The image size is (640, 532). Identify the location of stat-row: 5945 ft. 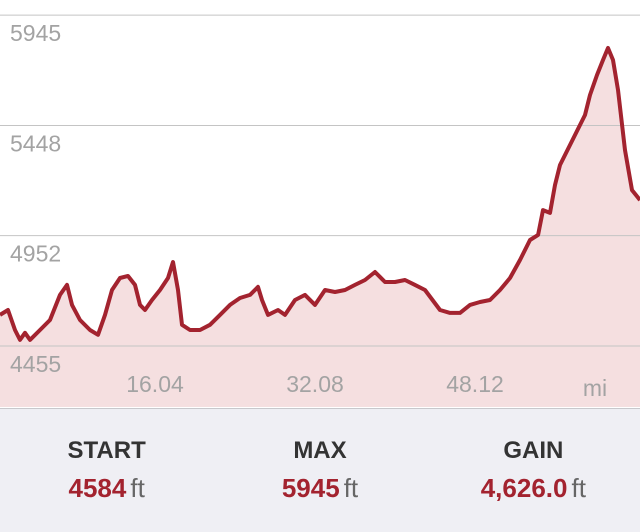
(319, 488).